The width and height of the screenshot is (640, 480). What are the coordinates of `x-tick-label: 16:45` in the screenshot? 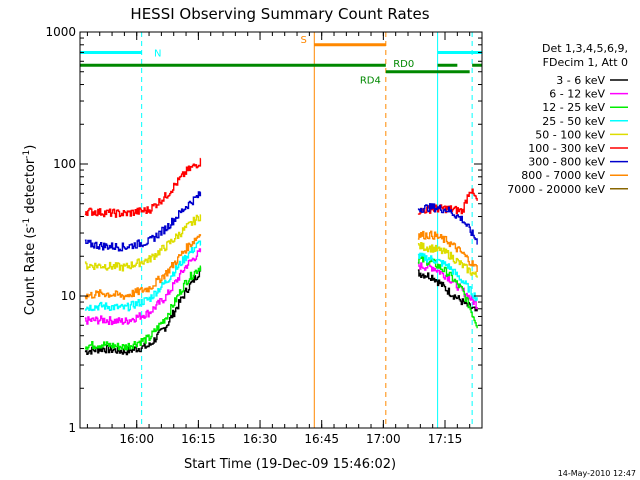 It's located at (321, 439).